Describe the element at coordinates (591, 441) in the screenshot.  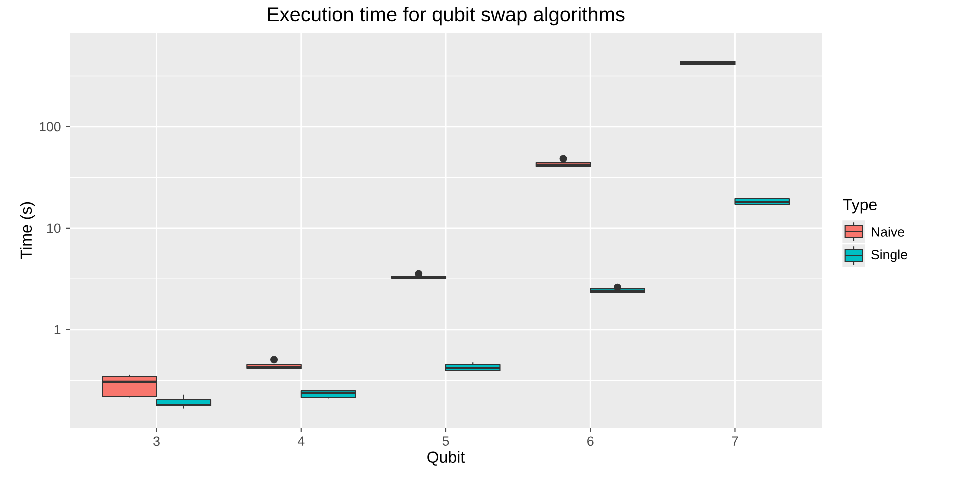
I see `x-tick-label: 6` at that location.